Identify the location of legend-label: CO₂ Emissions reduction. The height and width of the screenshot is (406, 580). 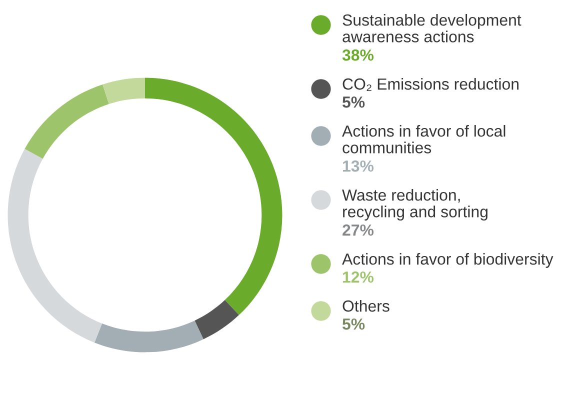
(430, 84).